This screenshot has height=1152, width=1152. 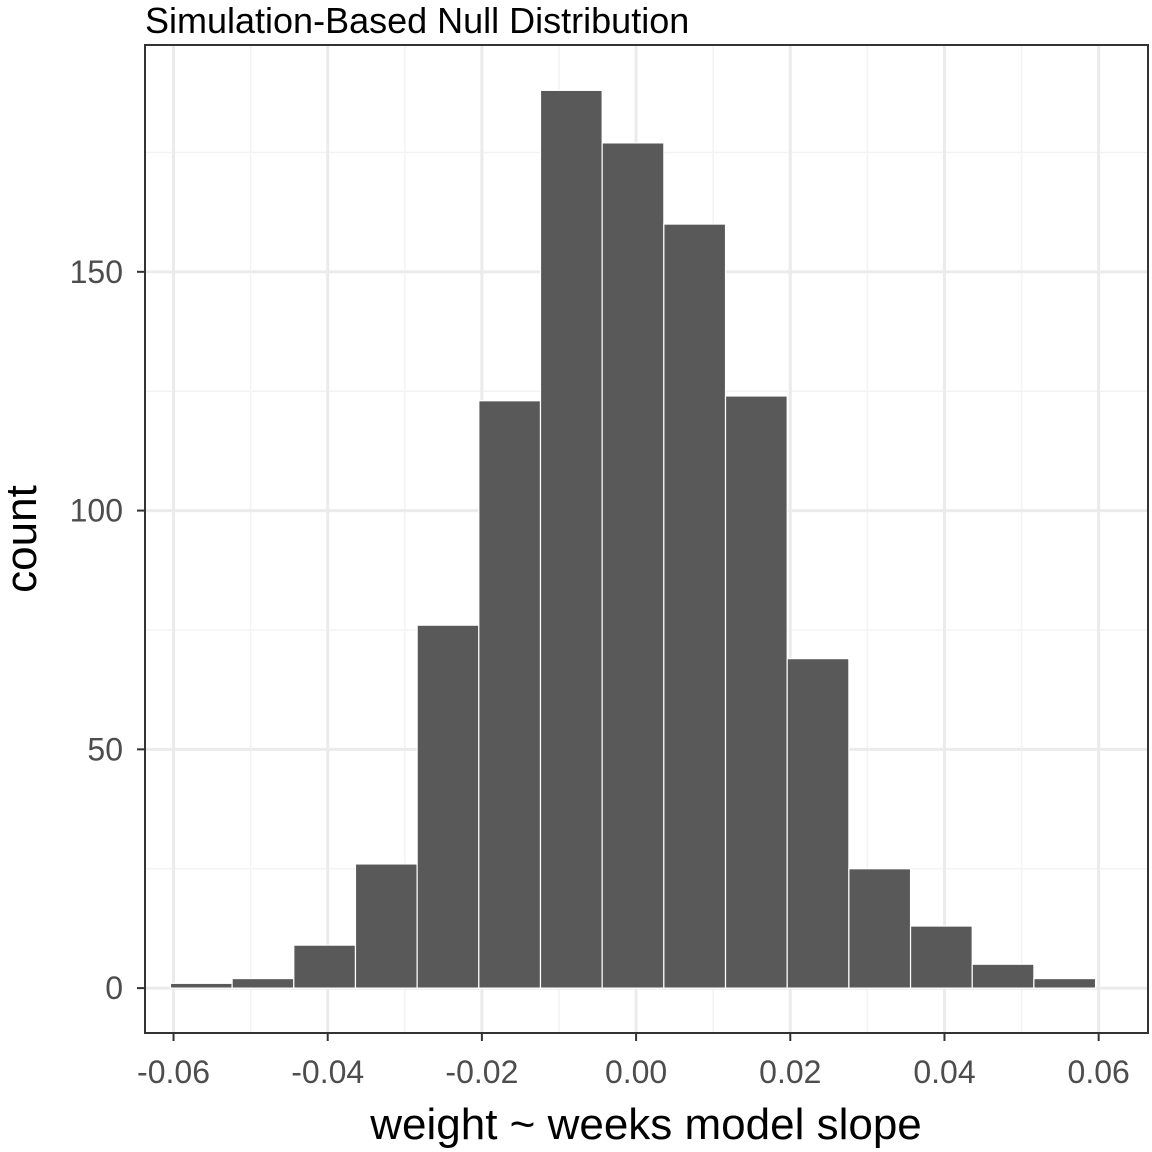 What do you see at coordinates (481, 1072) in the screenshot?
I see `x-tick-label: -0.02` at bounding box center [481, 1072].